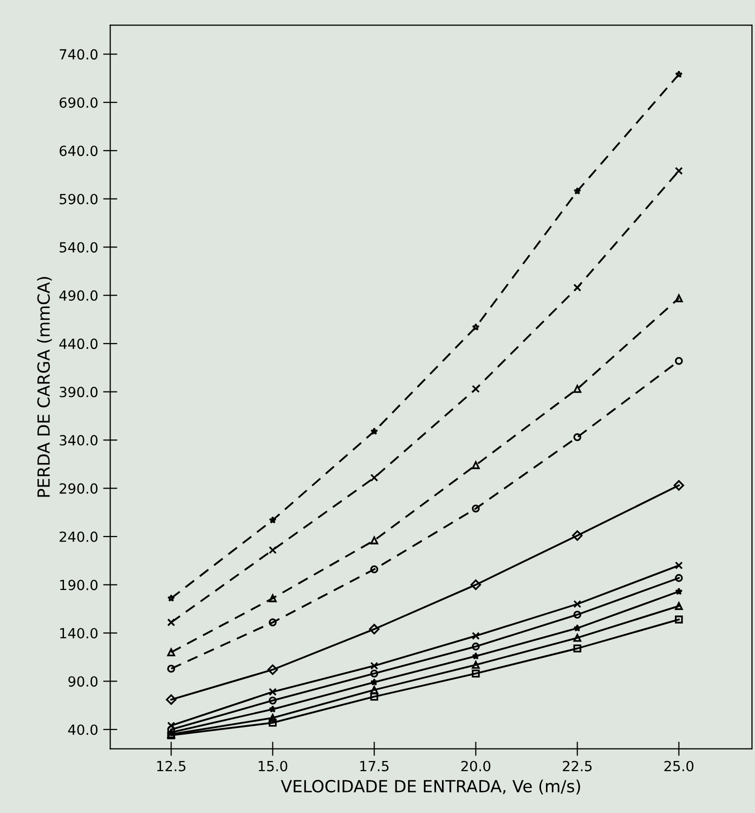 This screenshot has height=813, width=755. Describe the element at coordinates (374, 766) in the screenshot. I see `x-tick-label: 17.5` at that location.